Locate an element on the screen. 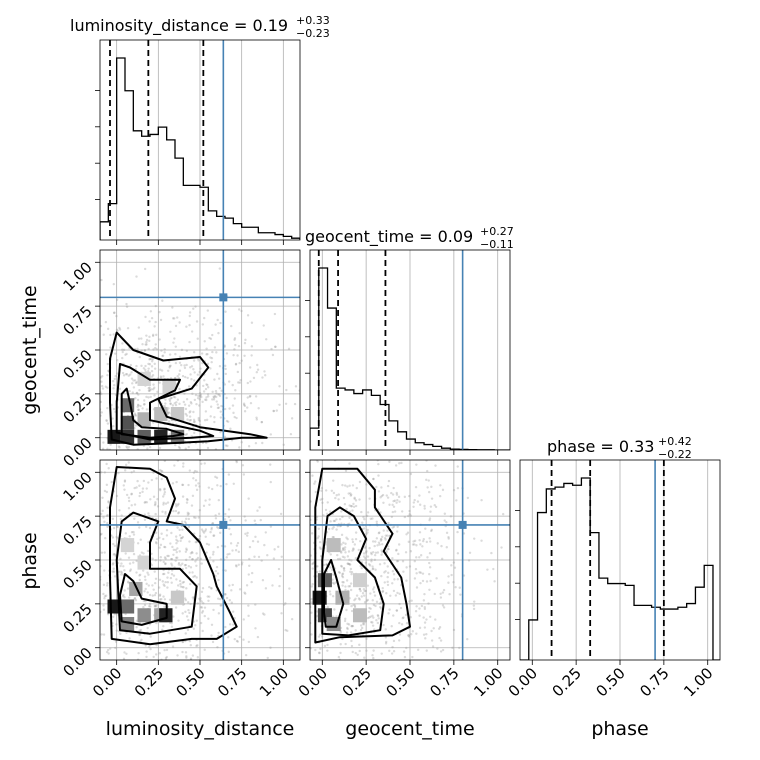 The height and width of the screenshot is (760, 760). truth-marker is located at coordinates (462, 524).